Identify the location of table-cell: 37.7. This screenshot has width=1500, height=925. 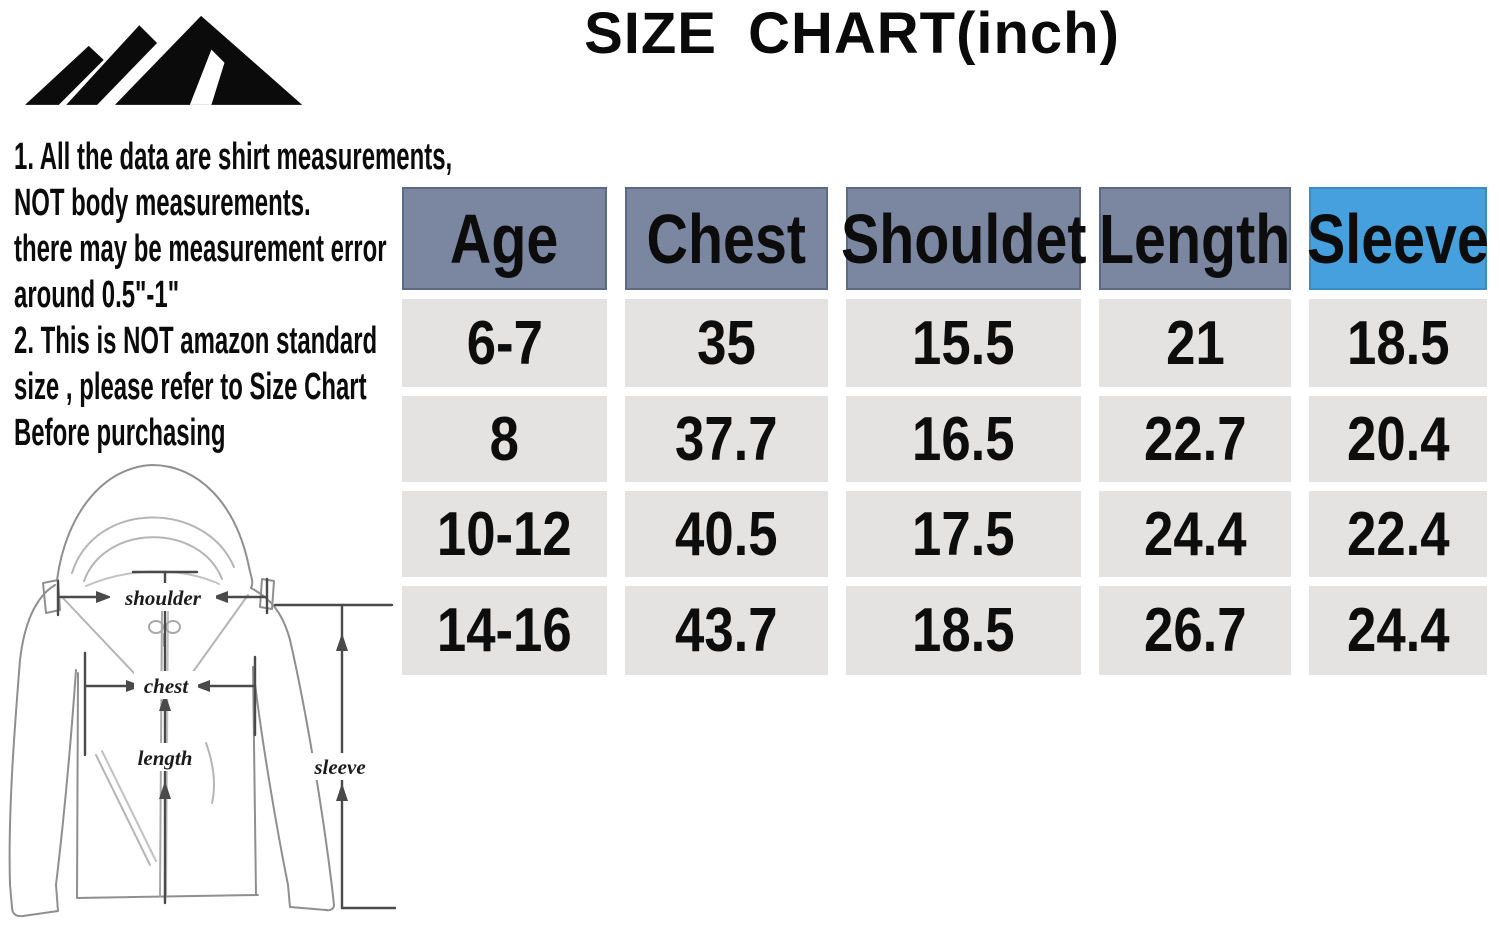
(726, 439).